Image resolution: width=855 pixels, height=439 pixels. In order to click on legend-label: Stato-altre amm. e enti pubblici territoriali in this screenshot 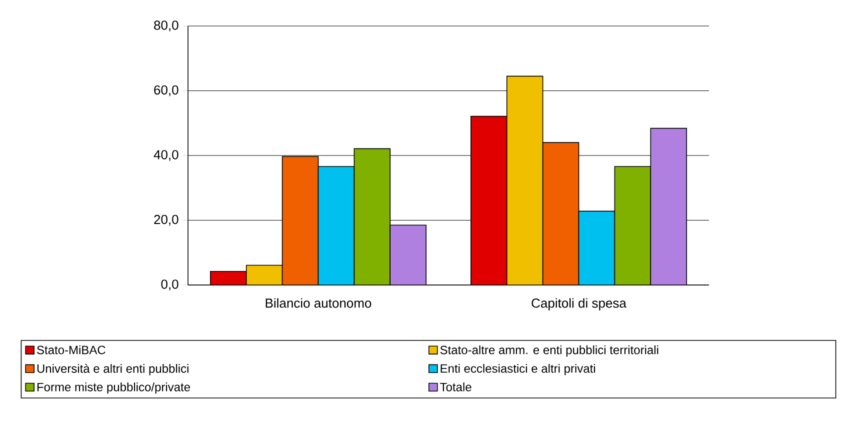, I will do `click(549, 351)`.